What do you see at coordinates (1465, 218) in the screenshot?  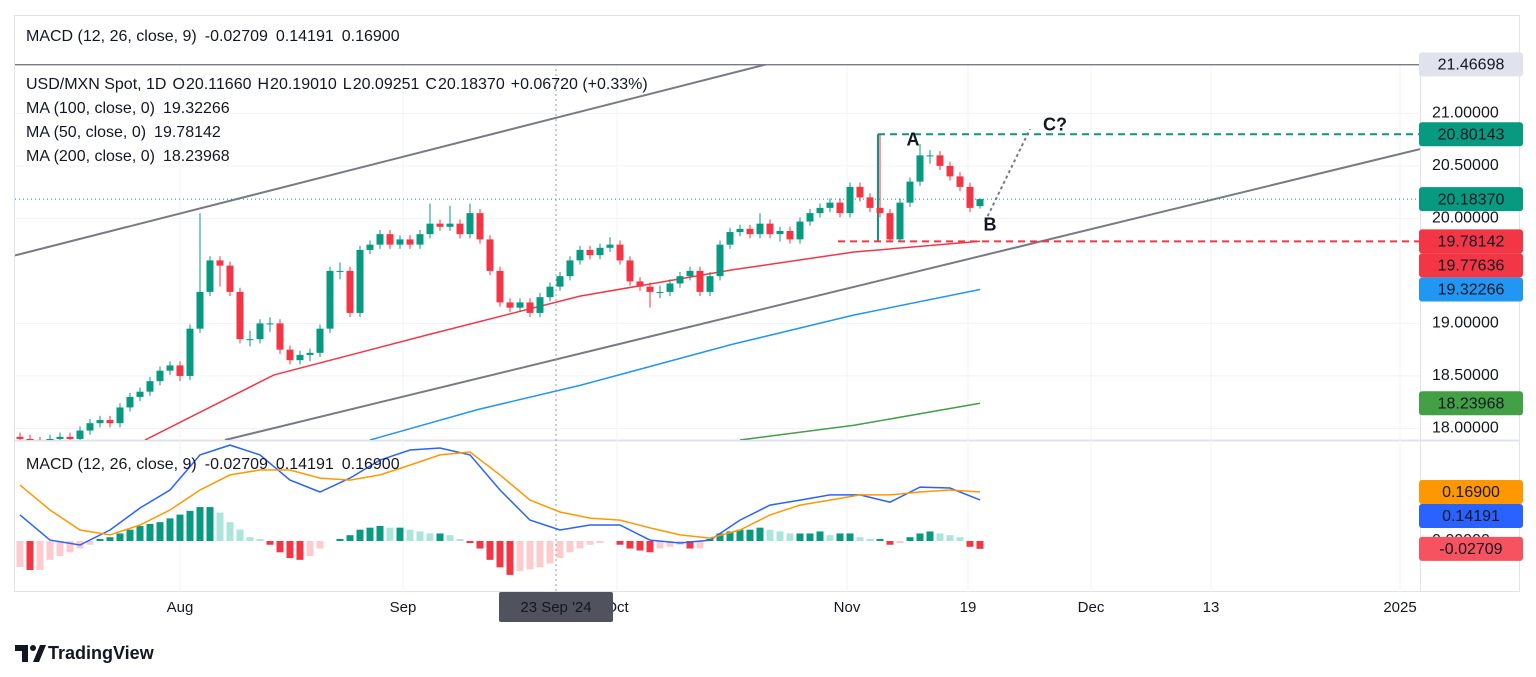 I see `y-tick-label: 20.00000` at bounding box center [1465, 218].